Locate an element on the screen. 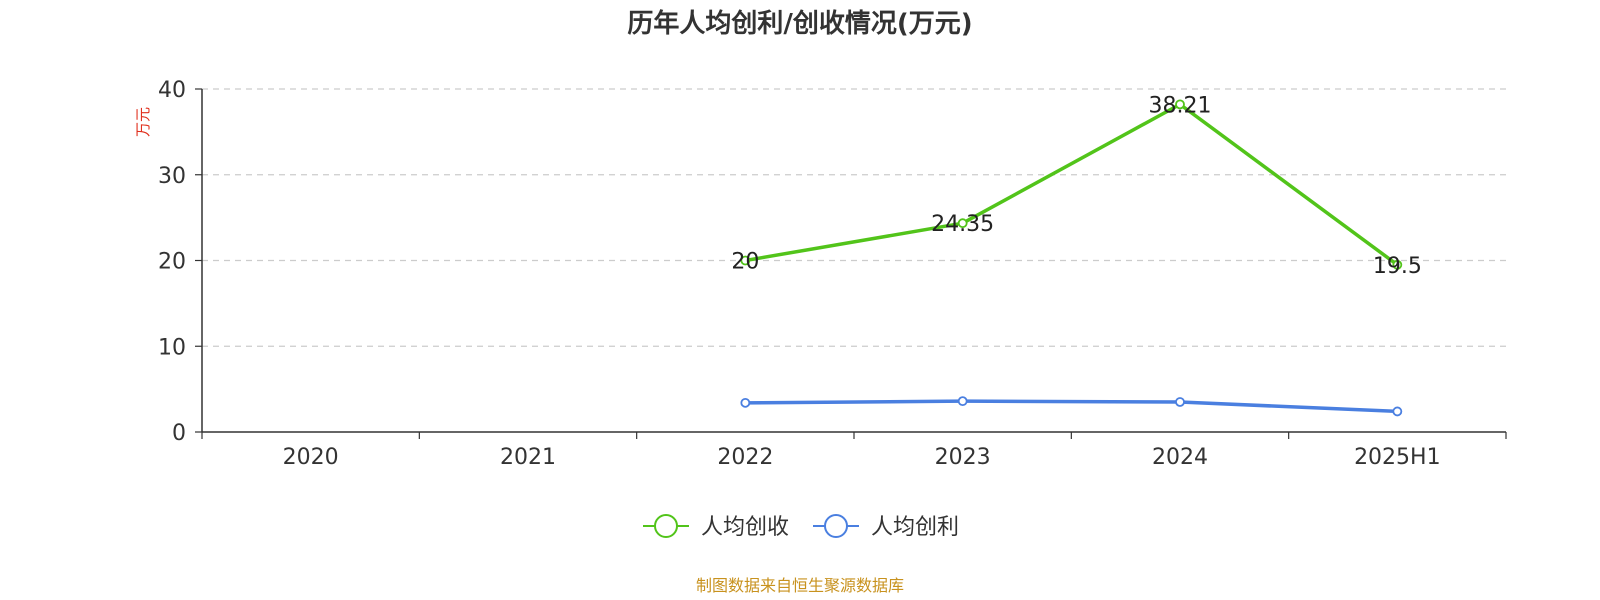 Image resolution: width=1600 pixels, height=600 pixels. data-label: 38.21 is located at coordinates (1180, 105).